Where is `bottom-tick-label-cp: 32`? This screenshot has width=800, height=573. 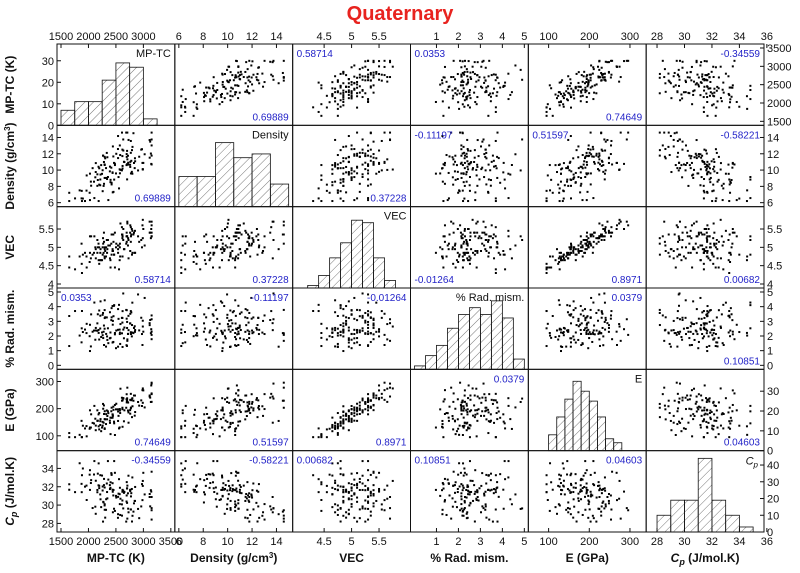 bottom-tick-label-cp: 32 is located at coordinates (712, 542).